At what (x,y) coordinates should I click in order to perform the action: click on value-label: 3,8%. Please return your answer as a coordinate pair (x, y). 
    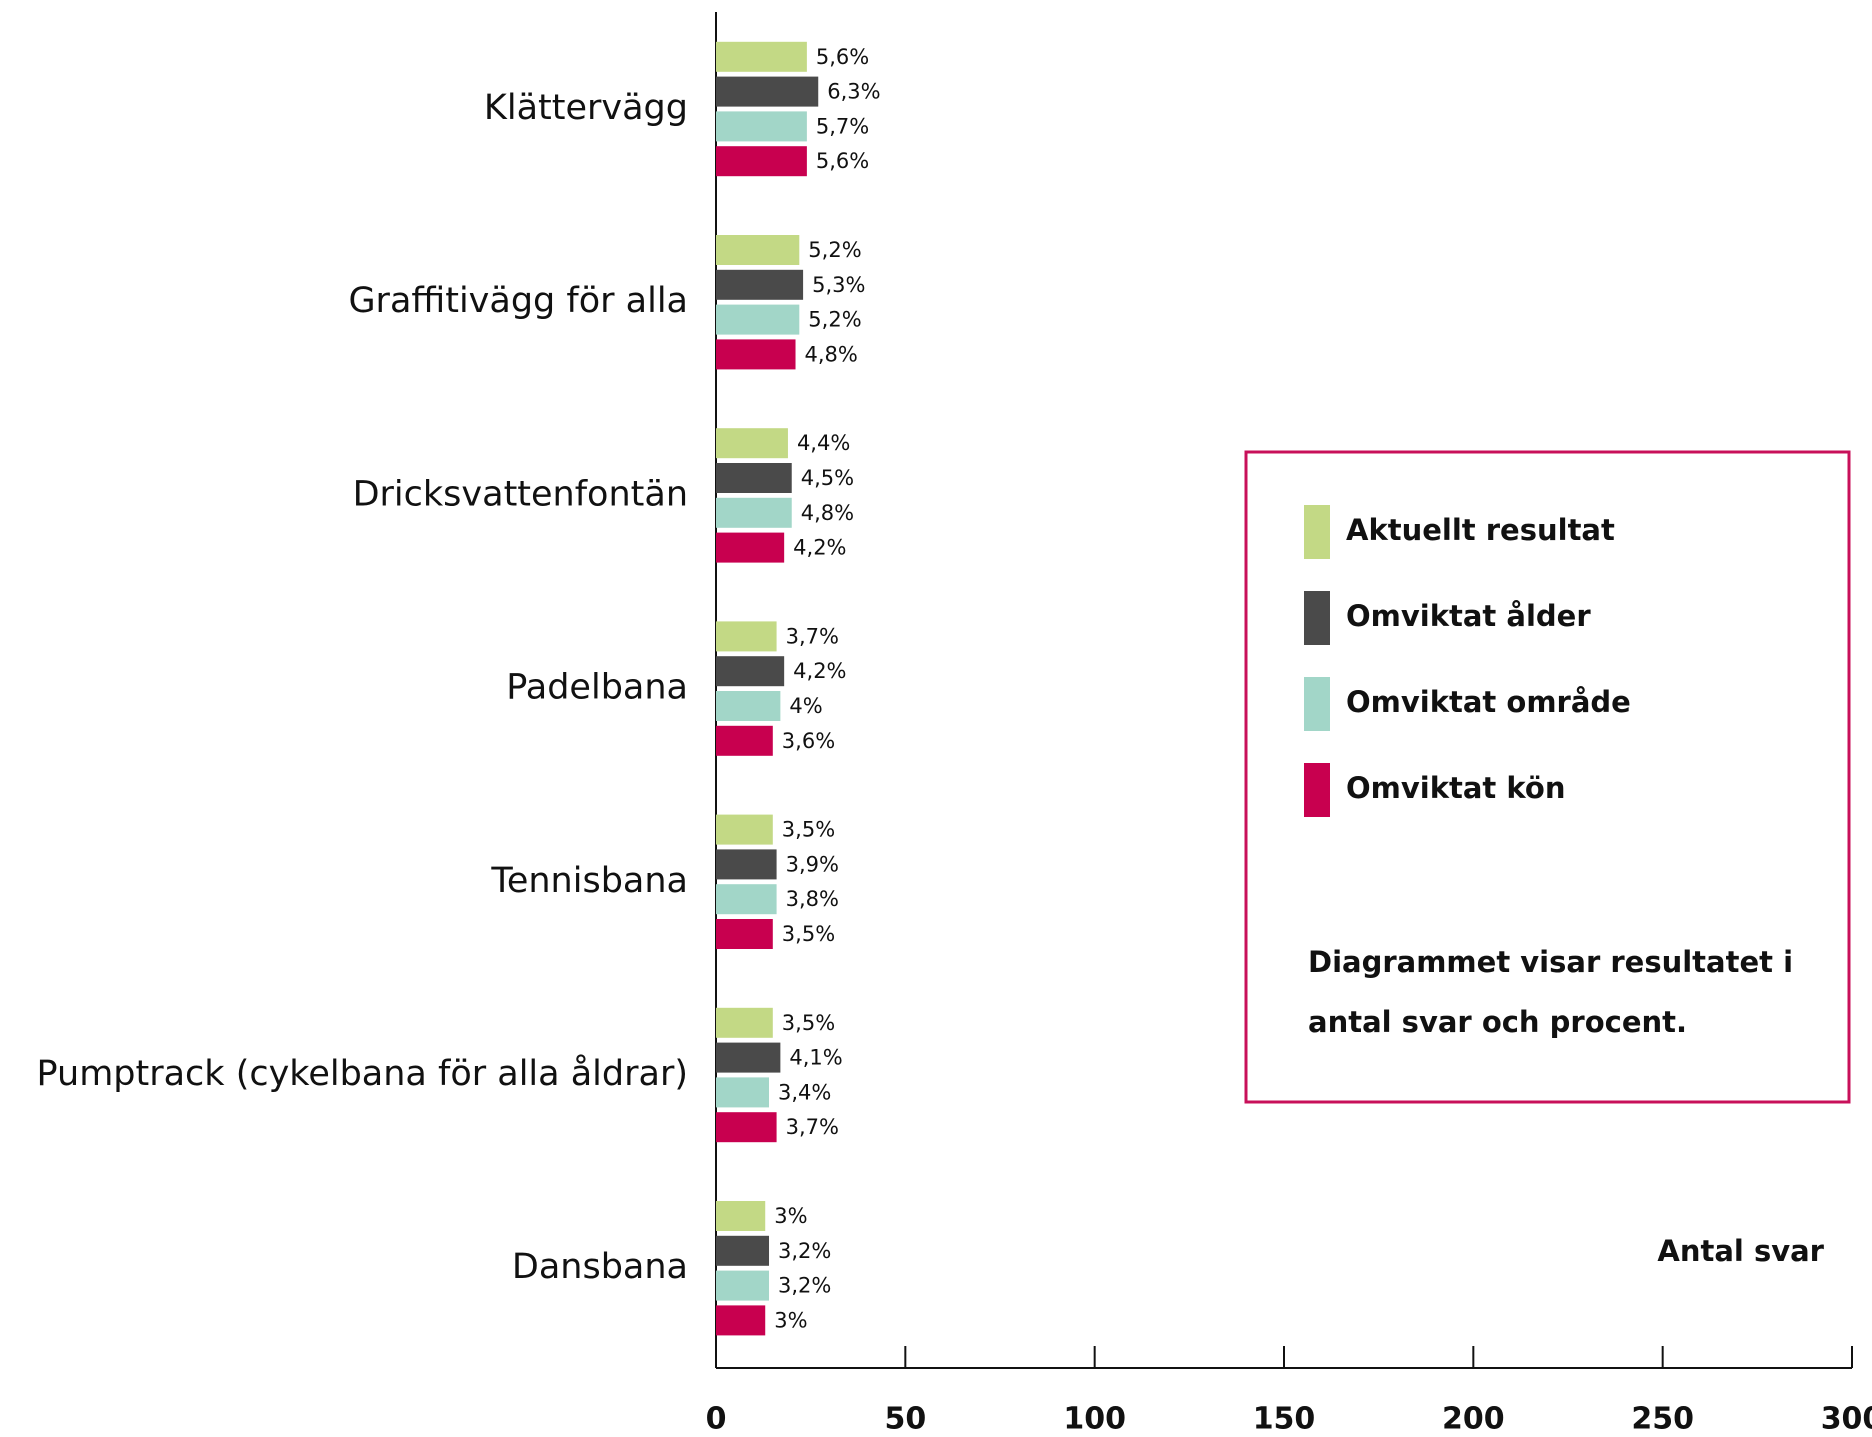
    Looking at the image, I should click on (812, 899).